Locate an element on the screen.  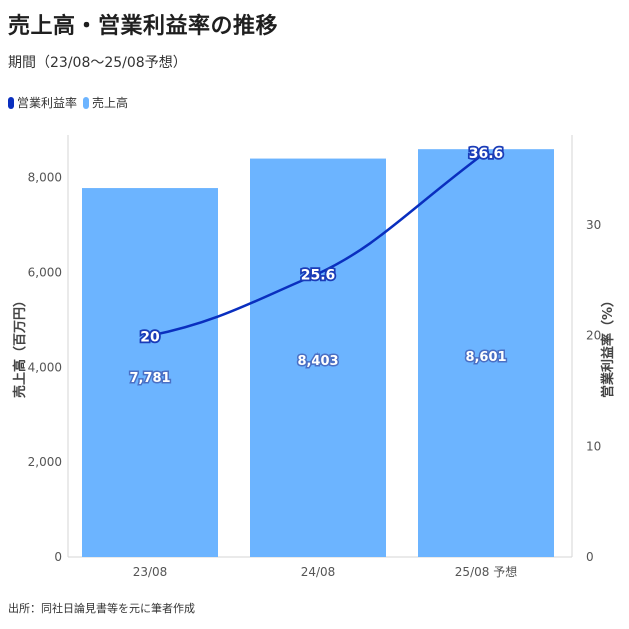
legend-label-operating-margin: 営業利益率 is located at coordinates (47, 103).